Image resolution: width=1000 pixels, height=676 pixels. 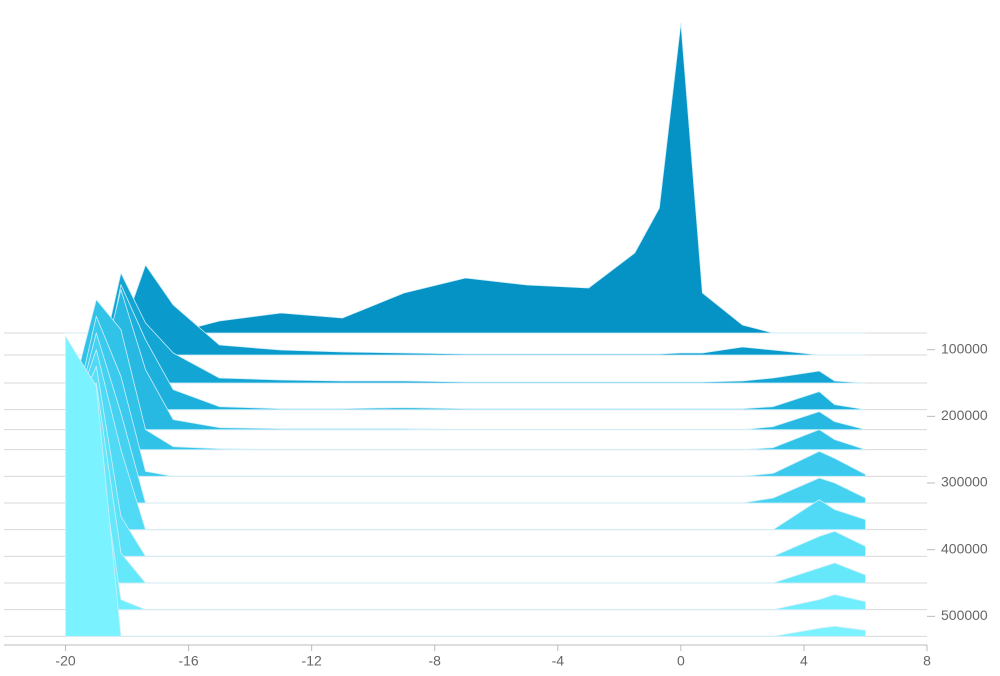 What do you see at coordinates (964, 548) in the screenshot?
I see `y-tick-label: 400000` at bounding box center [964, 548].